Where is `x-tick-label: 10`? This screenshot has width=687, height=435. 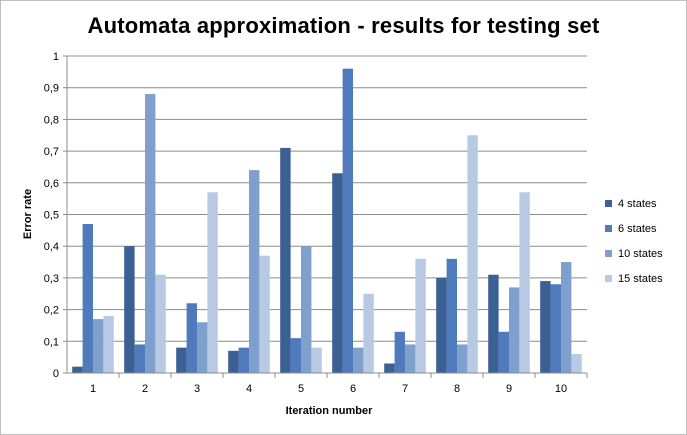 x-tick-label: 10 is located at coordinates (561, 389).